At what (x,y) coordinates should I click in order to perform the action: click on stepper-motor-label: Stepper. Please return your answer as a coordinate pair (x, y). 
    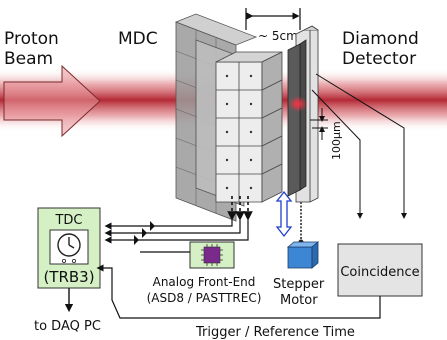
    Looking at the image, I should click on (299, 284).